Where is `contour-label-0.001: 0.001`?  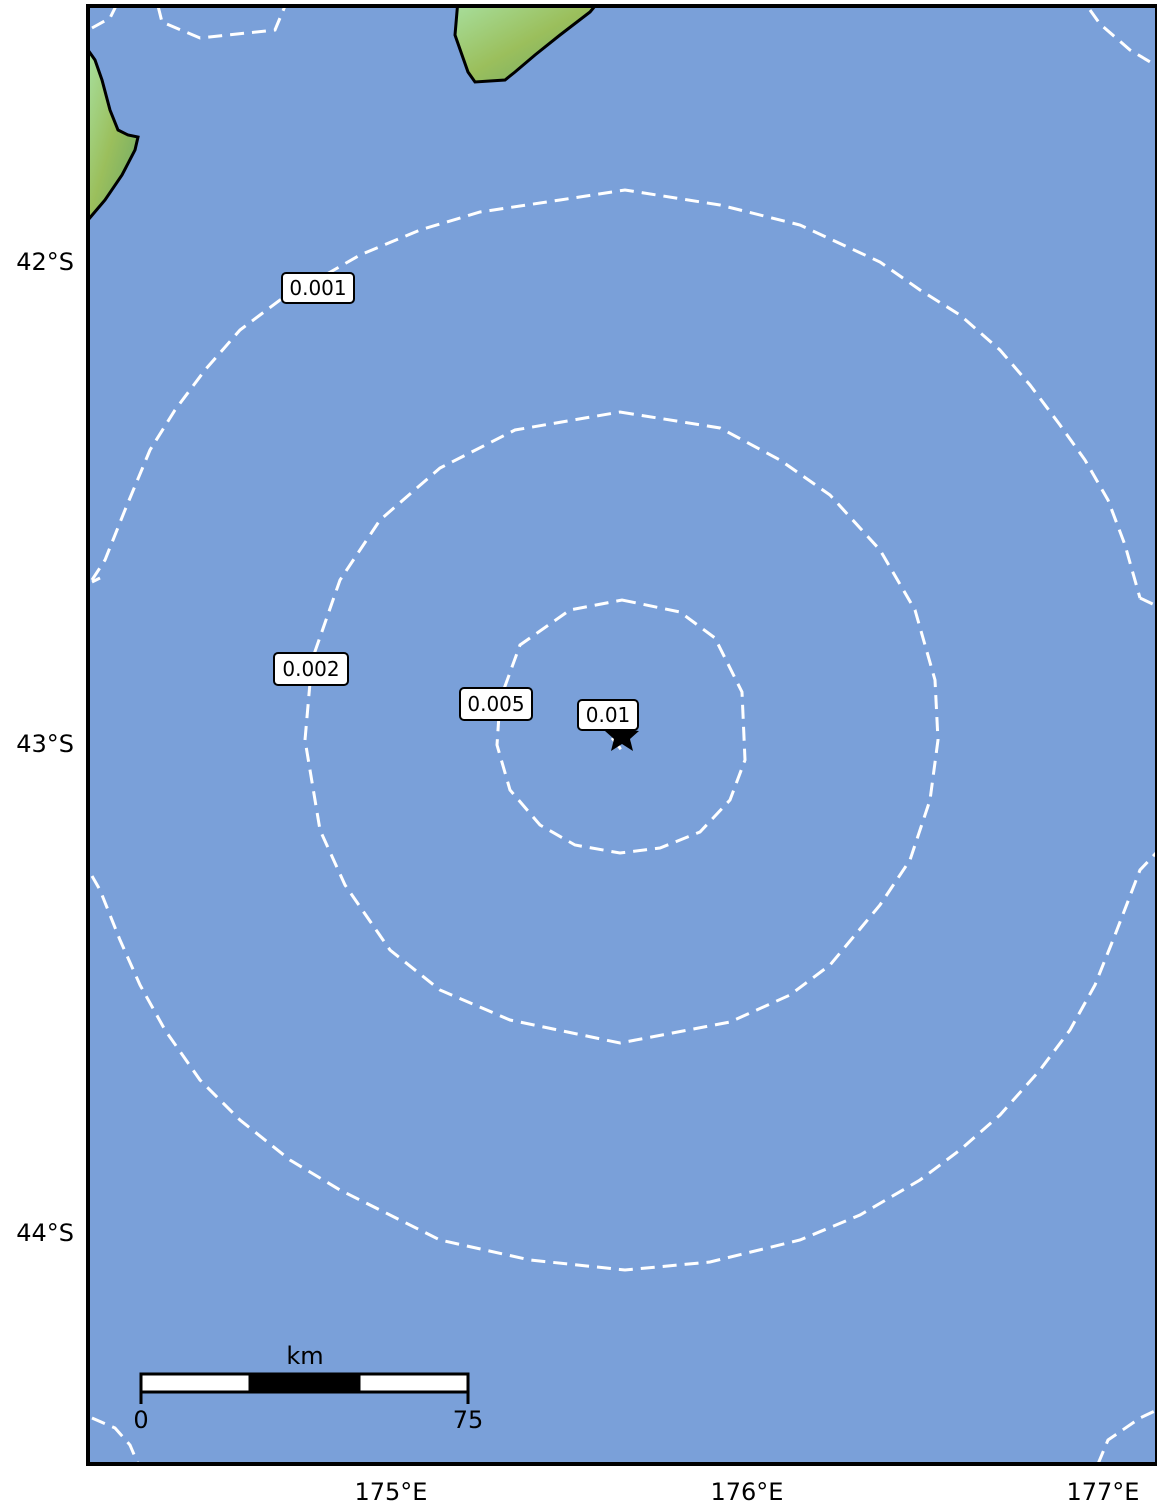
contour-label-0.001: 0.001 is located at coordinates (318, 288).